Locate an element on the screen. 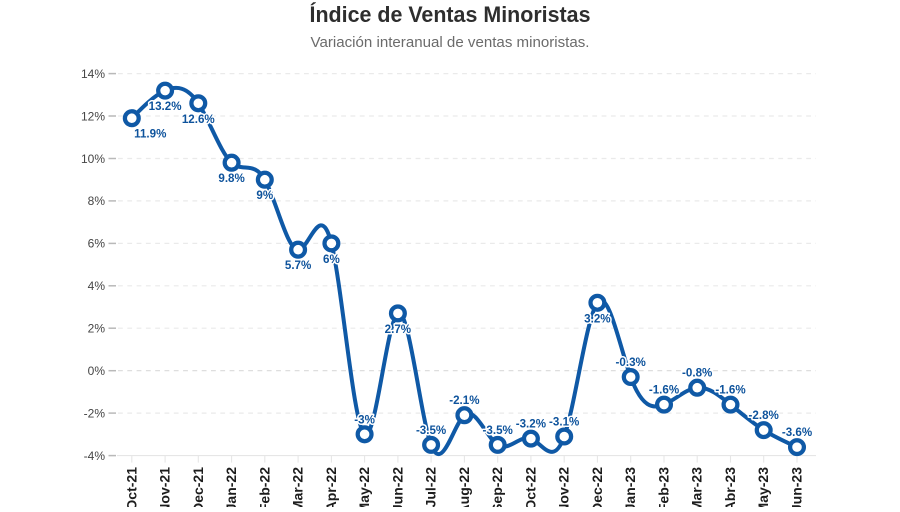 This screenshot has height=512, width=900. svg-text: Aug-22 is located at coordinates (464, 487).